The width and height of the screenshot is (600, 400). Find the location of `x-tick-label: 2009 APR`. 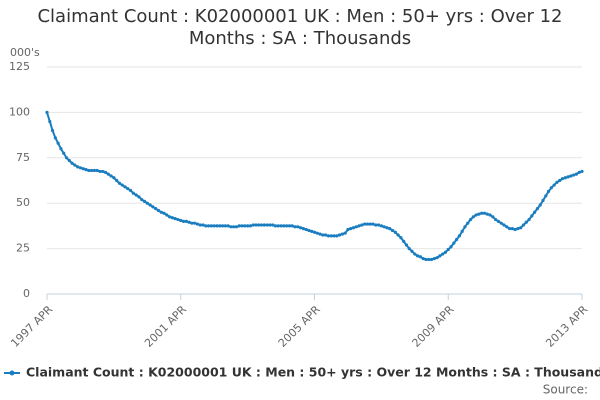

x-tick-label: 2009 APR is located at coordinates (433, 326).